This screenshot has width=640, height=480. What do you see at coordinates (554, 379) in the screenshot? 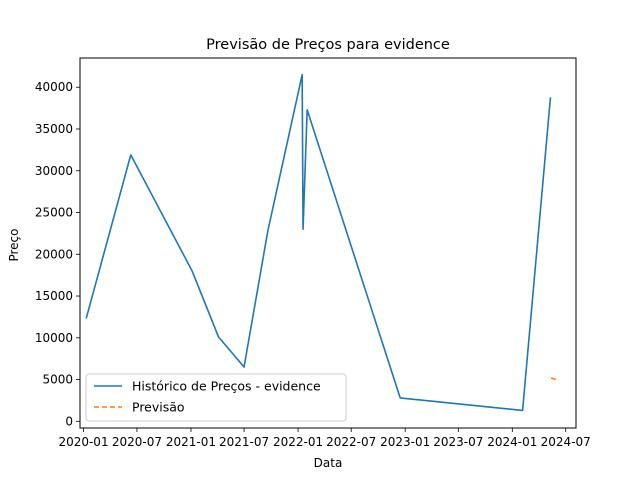
I see `series-line-previsao` at bounding box center [554, 379].